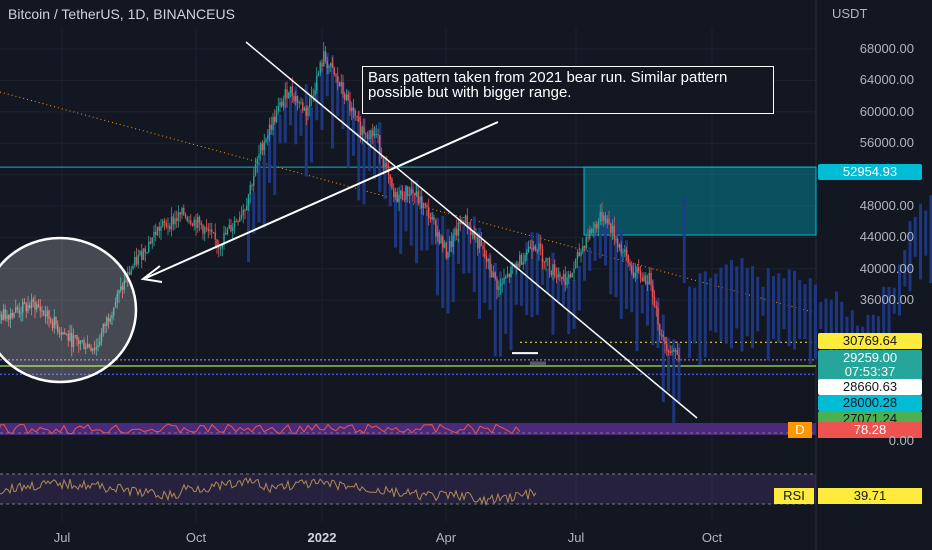 The width and height of the screenshot is (932, 550). What do you see at coordinates (886, 237) in the screenshot?
I see `y-tick-label: 44000.00` at bounding box center [886, 237].